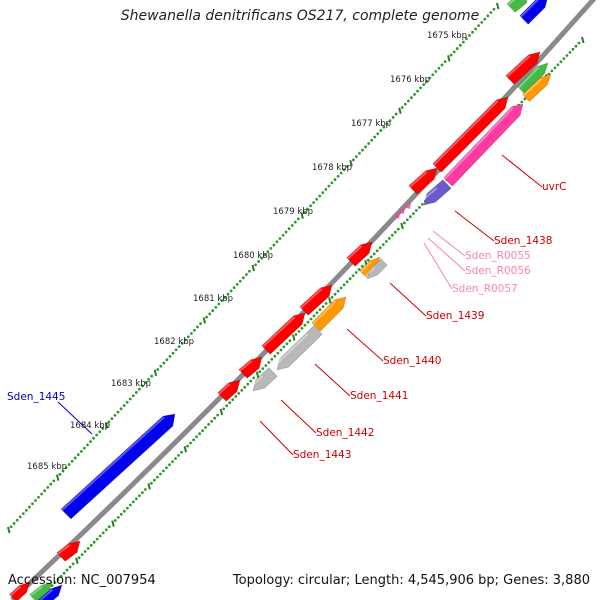 Image resolution: width=600 pixels, height=600 pixels. I want to click on gene-label: Sden_1438, so click(523, 241).